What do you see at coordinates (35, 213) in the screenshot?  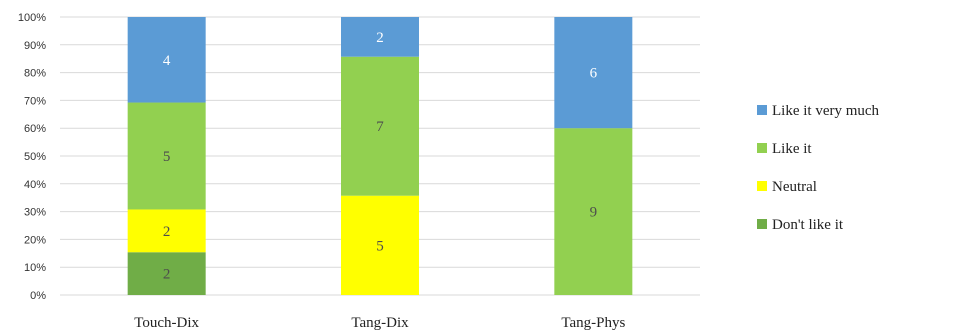 I see `y-tick-label: 30%` at bounding box center [35, 213].